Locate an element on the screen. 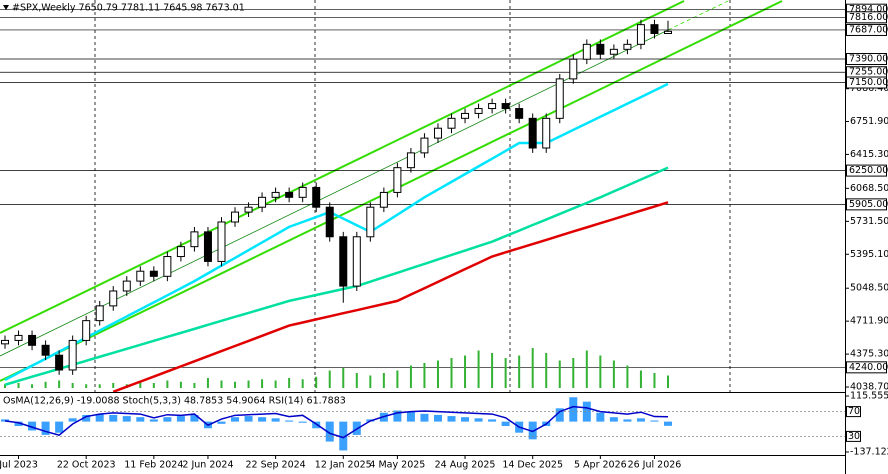 The height and width of the screenshot is (474, 888). x-tick-label: 11 Feb 2024 is located at coordinates (153, 465).